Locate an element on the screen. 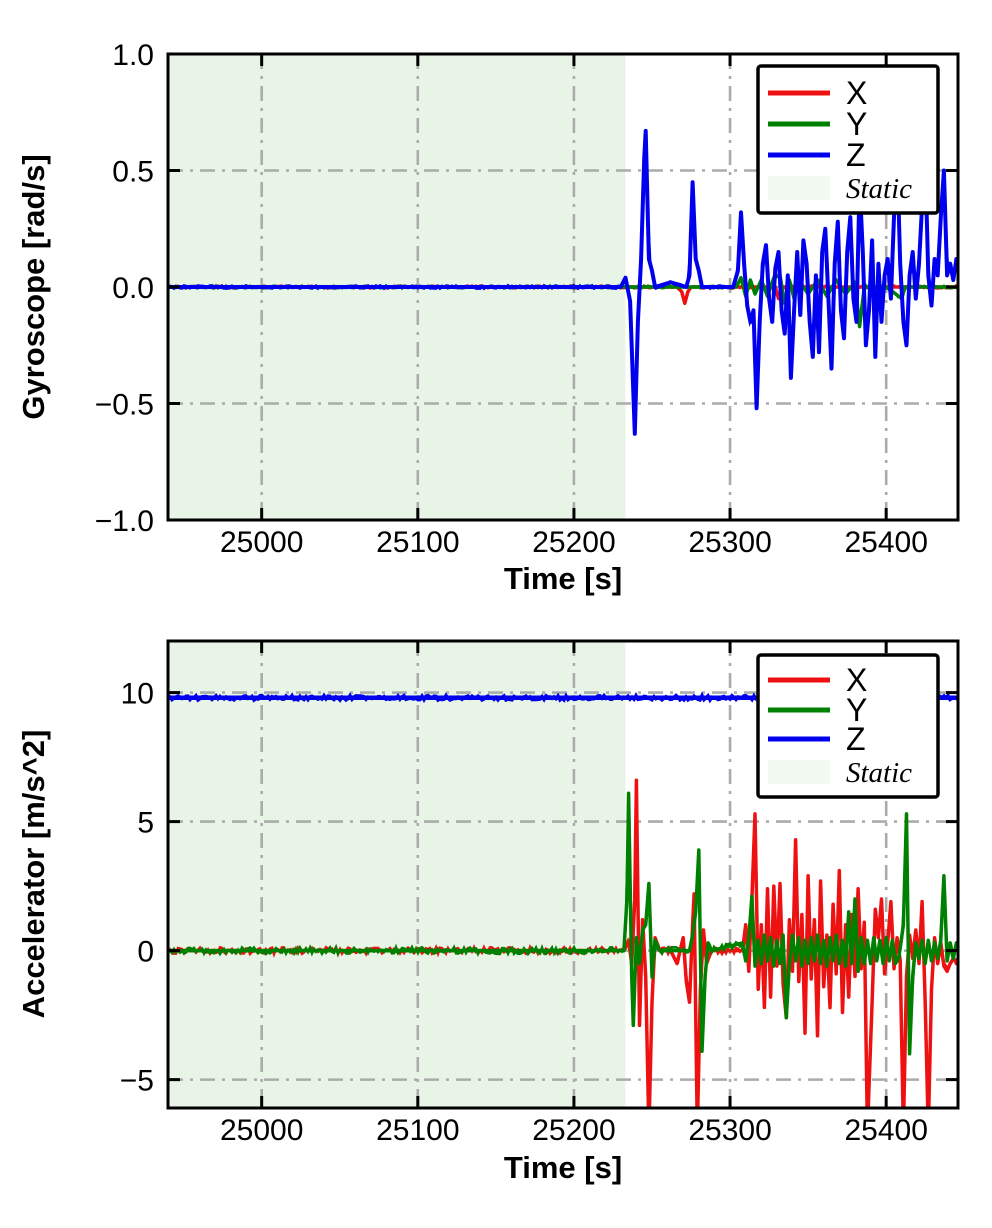 This screenshot has width=992, height=1228. y-tick-label: 10 is located at coordinates (137, 694).